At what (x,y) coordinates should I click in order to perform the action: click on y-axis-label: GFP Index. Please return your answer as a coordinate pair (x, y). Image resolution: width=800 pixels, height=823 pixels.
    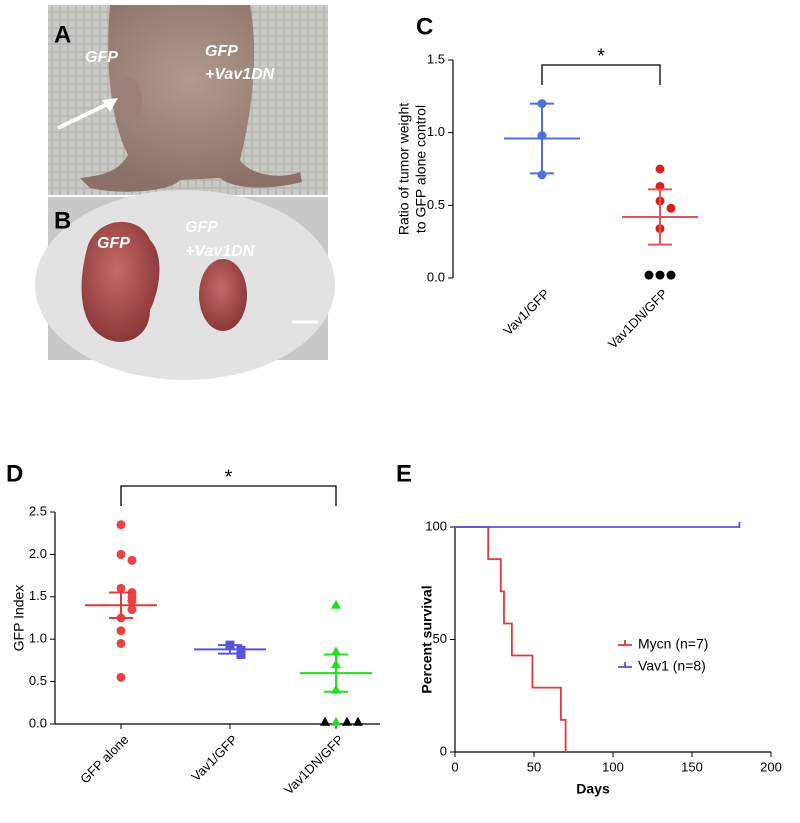
    Looking at the image, I should click on (19, 618).